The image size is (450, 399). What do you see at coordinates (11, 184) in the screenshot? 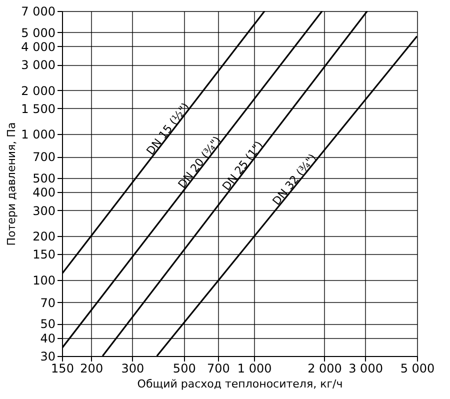
I see `y-axis-title: Потери давления, Па` at bounding box center [11, 184].